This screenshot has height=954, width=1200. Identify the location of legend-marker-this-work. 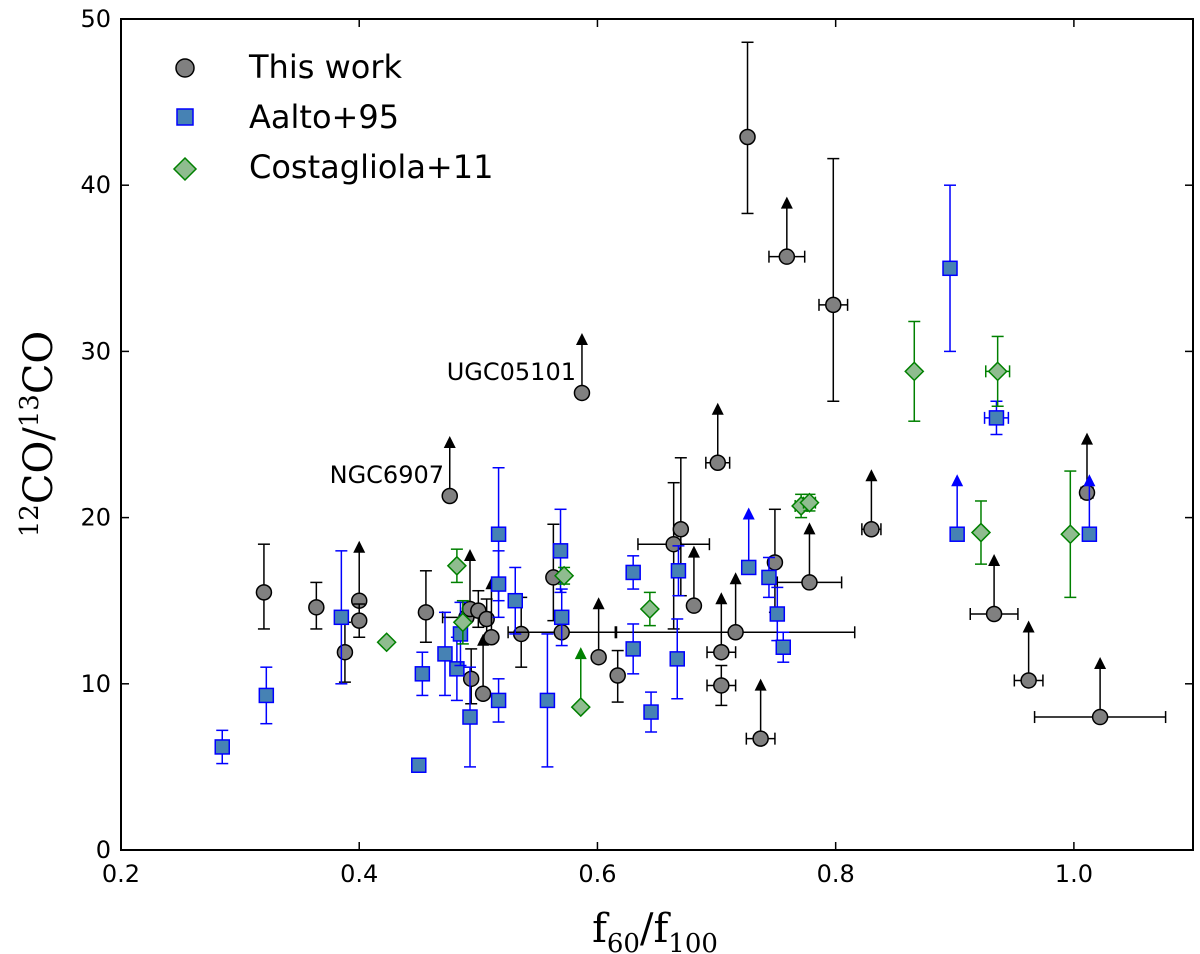
(185, 68).